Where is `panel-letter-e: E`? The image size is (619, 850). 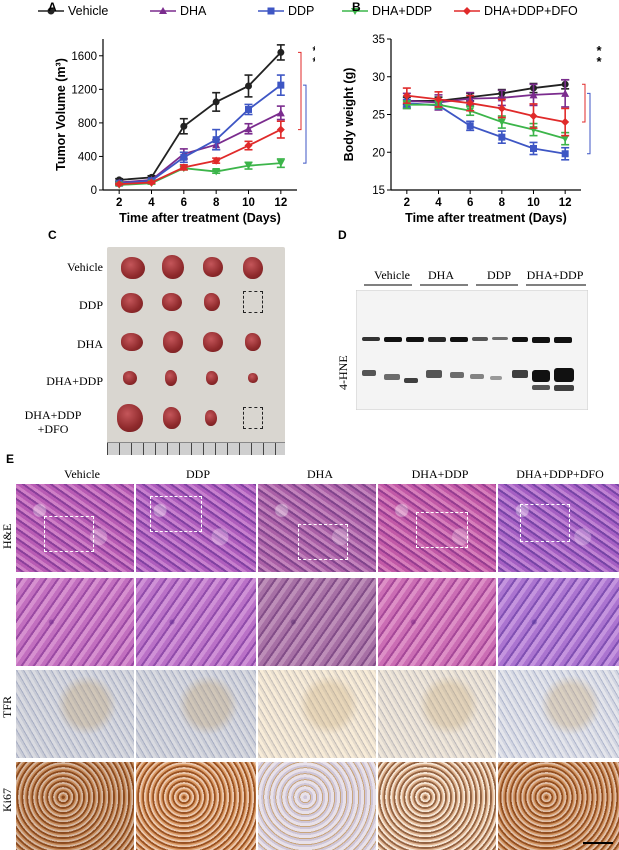
panel-letter-e: E is located at coordinates (10, 459).